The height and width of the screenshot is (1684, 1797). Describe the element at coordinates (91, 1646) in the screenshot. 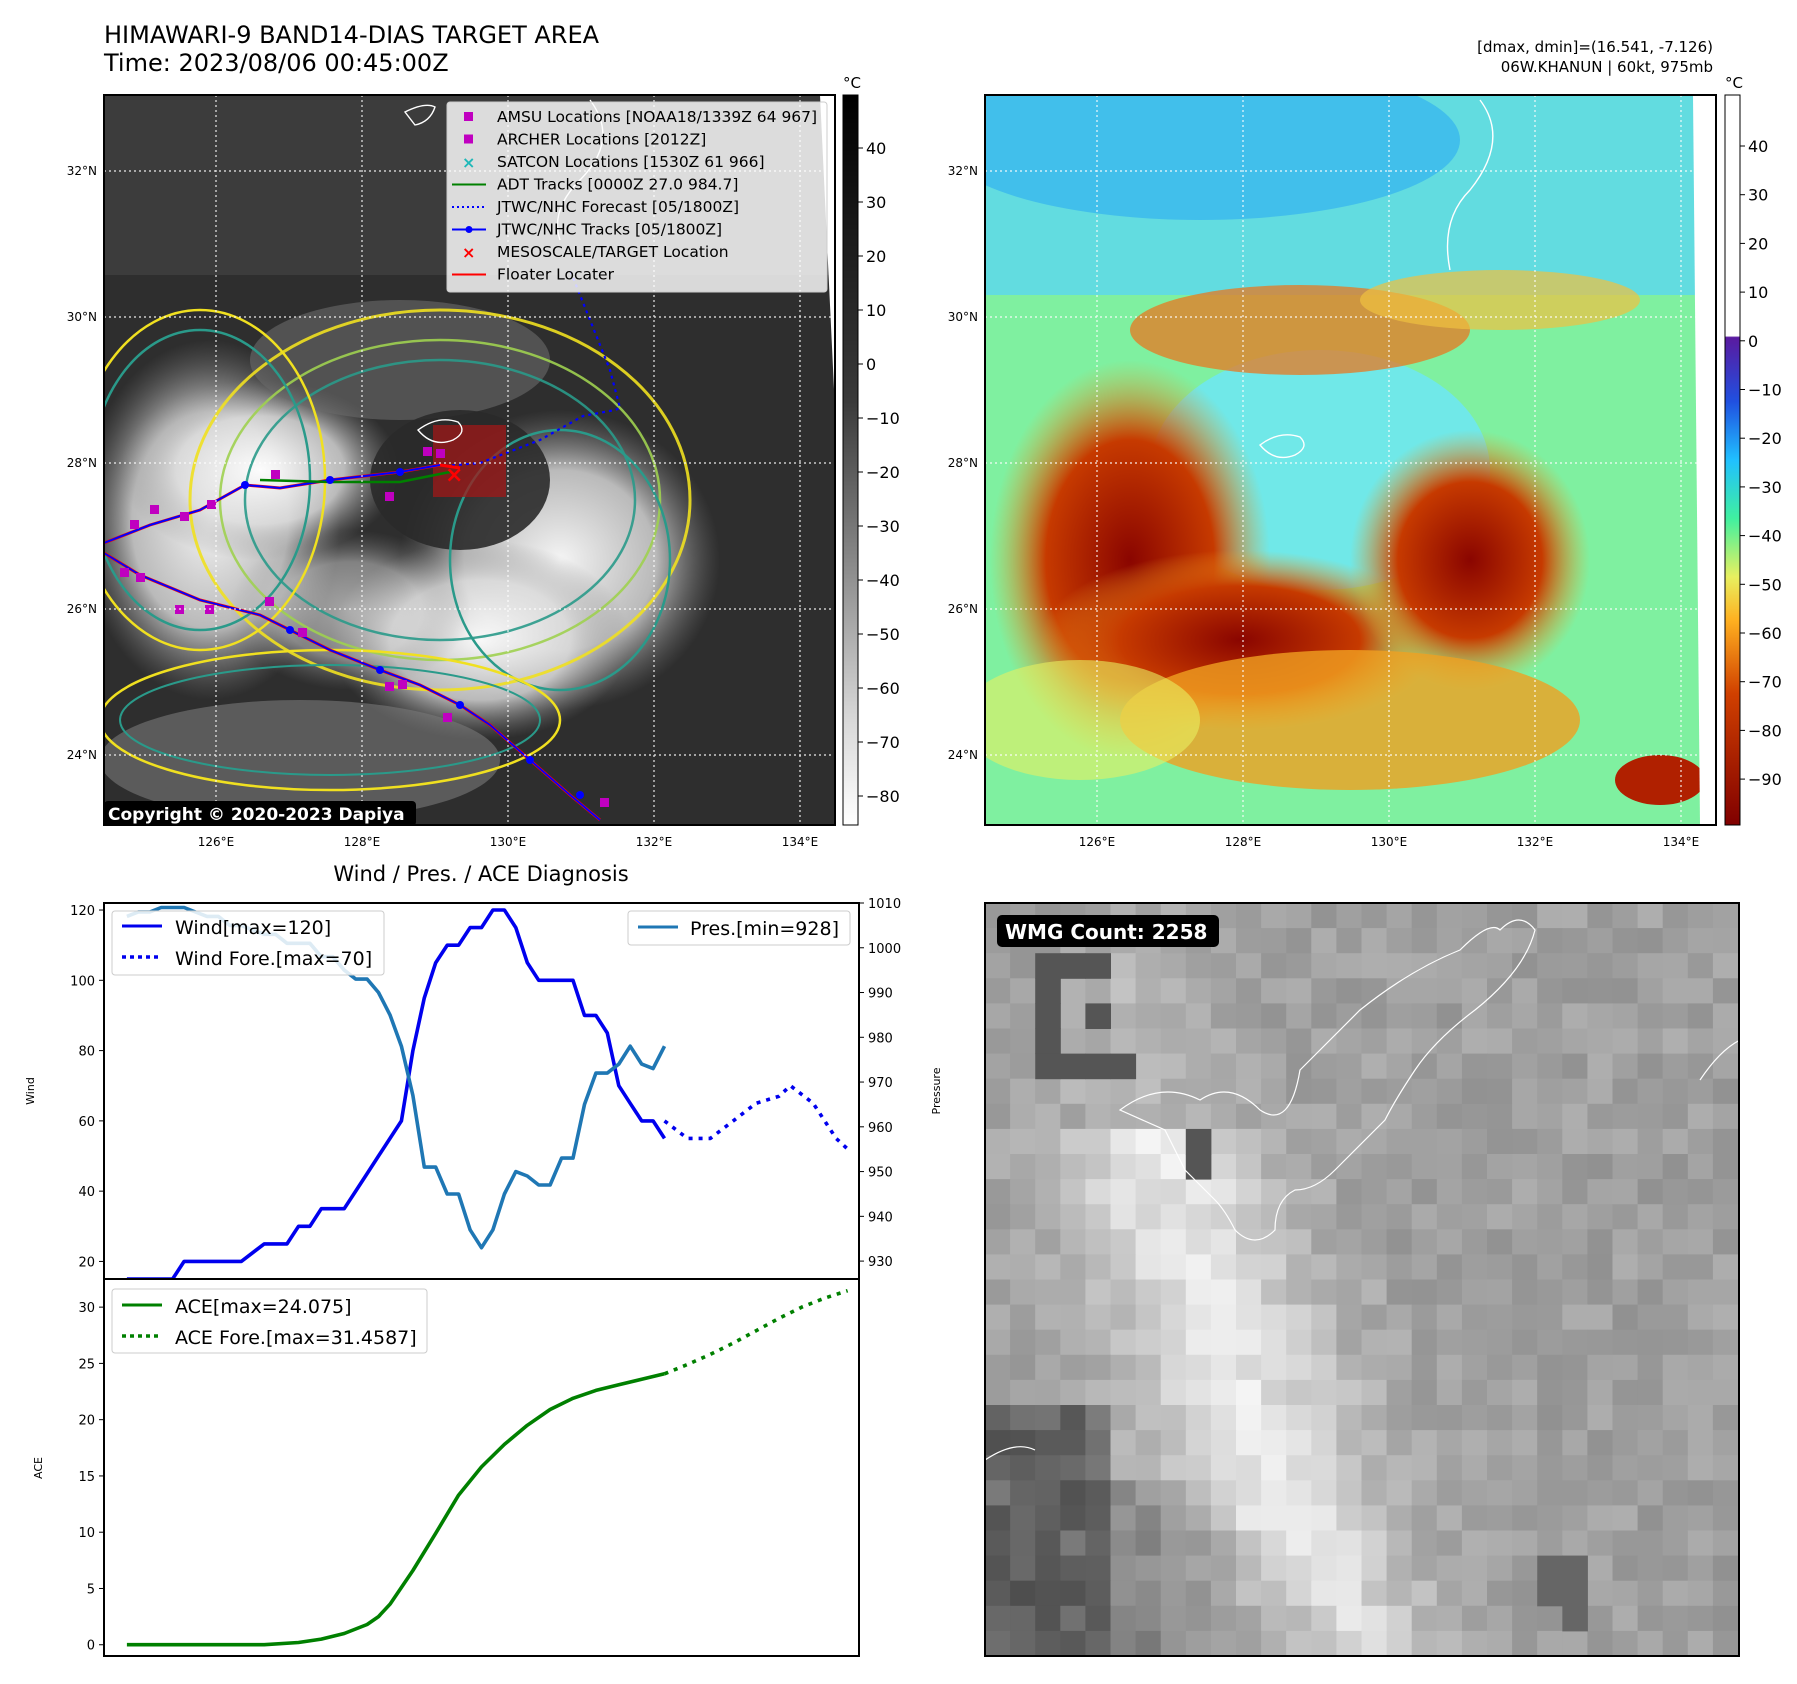

I see `y-tick-label: 0` at that location.